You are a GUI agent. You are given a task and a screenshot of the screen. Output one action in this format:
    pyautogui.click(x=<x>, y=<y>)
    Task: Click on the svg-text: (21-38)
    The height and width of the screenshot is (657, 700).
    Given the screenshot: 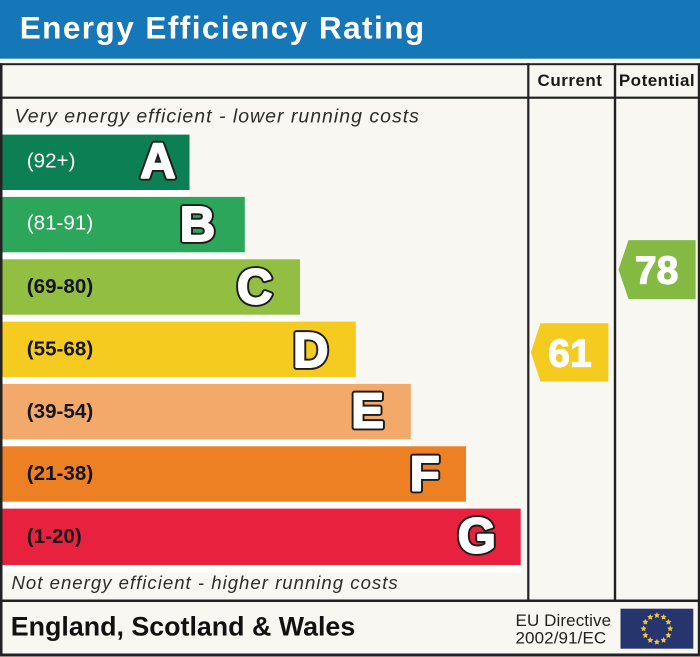 What is the action you would take?
    pyautogui.click(x=60, y=473)
    